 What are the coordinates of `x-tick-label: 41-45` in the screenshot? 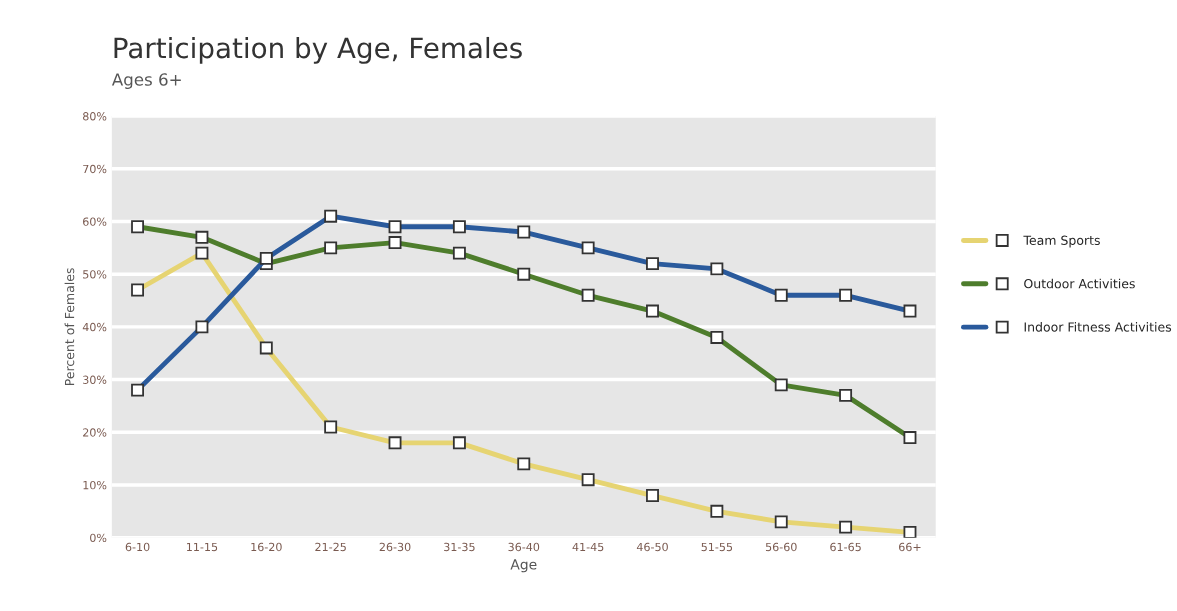 It's located at (588, 547).